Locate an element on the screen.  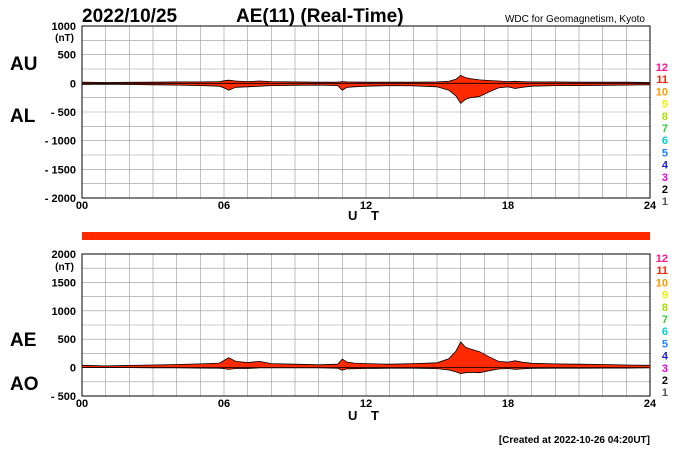
series-area-ae is located at coordinates (366, 355).